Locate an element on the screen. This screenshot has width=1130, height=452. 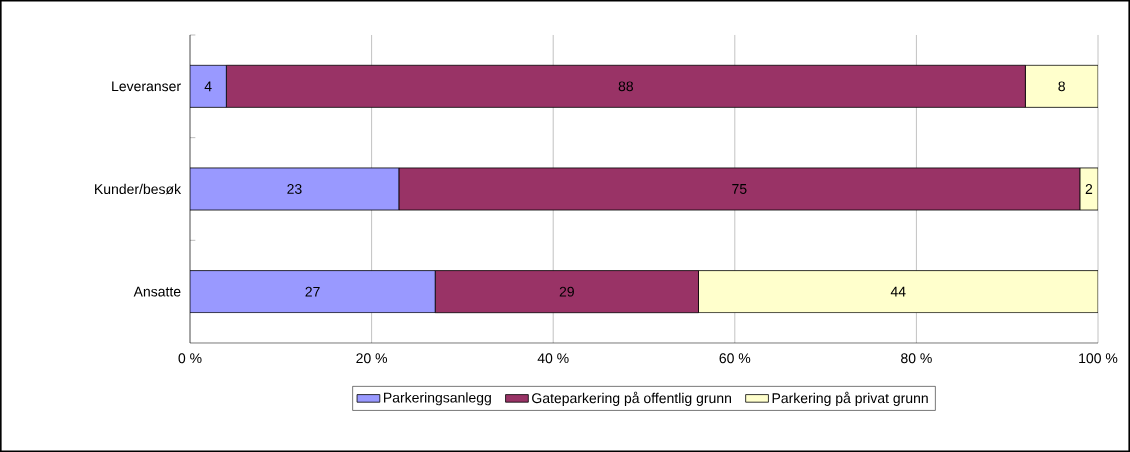
legend-label: Parkeringsanlegg is located at coordinates (437, 399).